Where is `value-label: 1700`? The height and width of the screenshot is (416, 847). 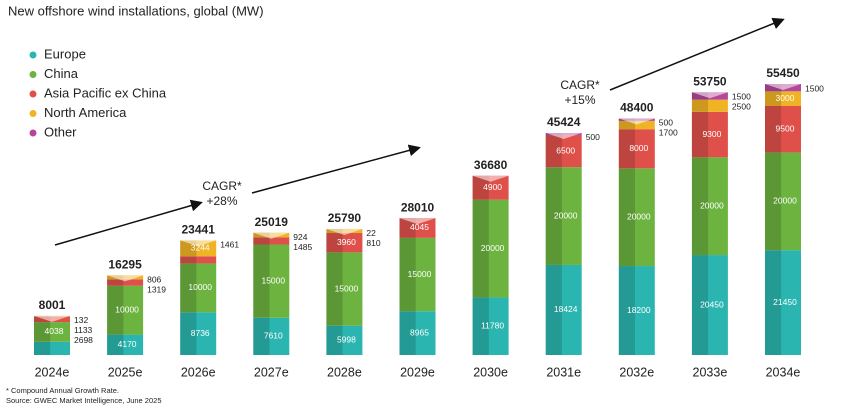 value-label: 1700 is located at coordinates (668, 133).